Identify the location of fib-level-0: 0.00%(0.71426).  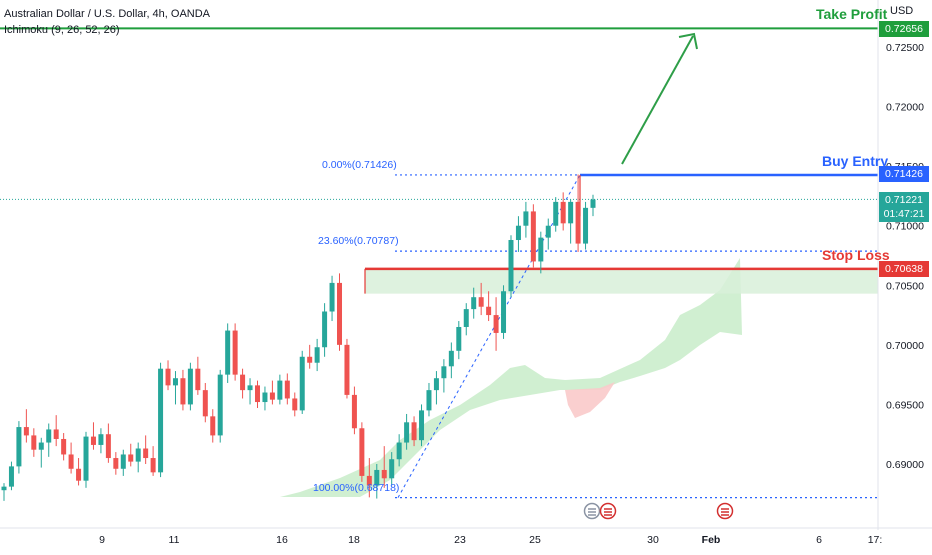
(359, 165).